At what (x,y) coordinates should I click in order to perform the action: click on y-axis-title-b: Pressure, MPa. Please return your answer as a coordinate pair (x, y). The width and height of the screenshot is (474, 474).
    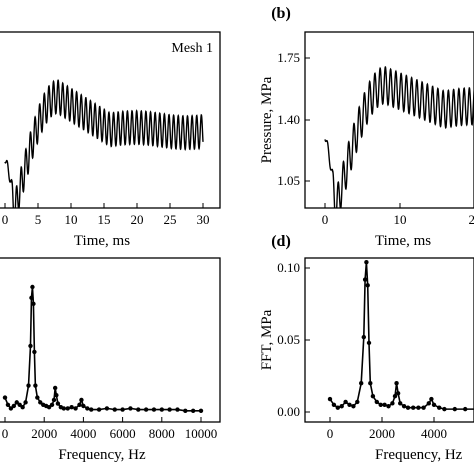
    Looking at the image, I should click on (267, 119).